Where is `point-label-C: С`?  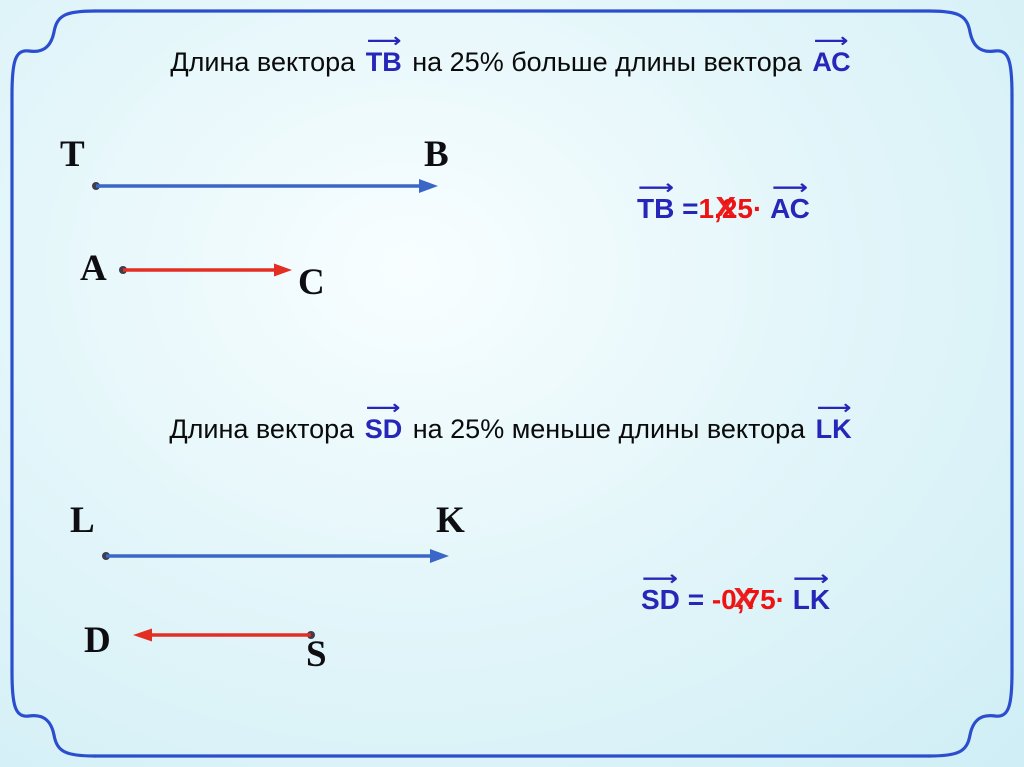 point-label-C: С is located at coordinates (311, 282).